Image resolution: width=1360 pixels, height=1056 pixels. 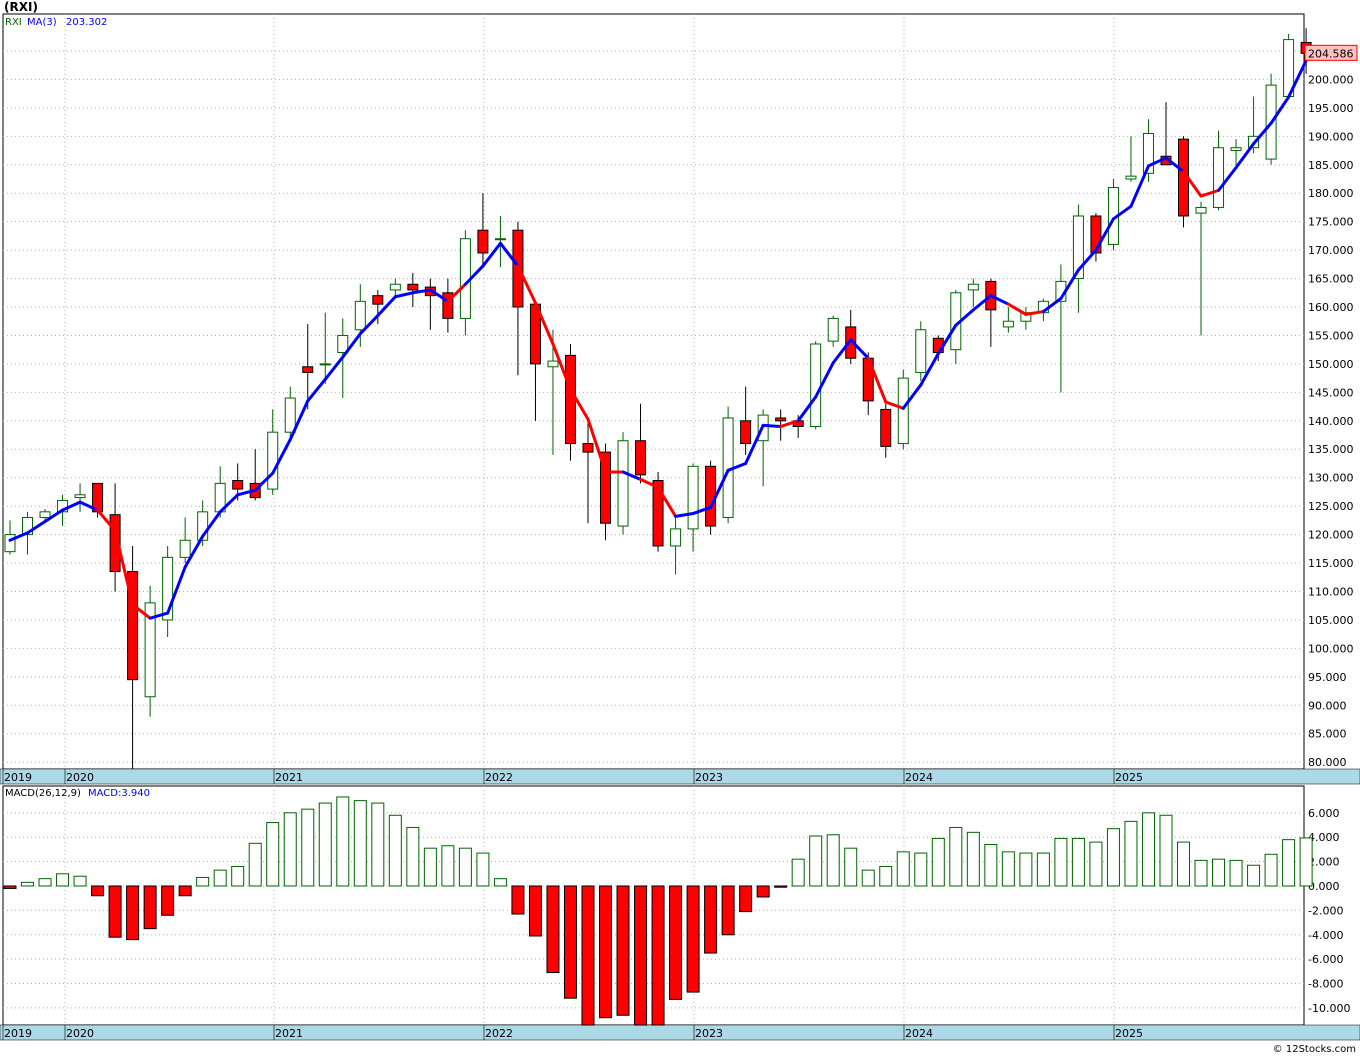 What do you see at coordinates (80, 1033) in the screenshot?
I see `macd-x-tick-label: 2020` at bounding box center [80, 1033].